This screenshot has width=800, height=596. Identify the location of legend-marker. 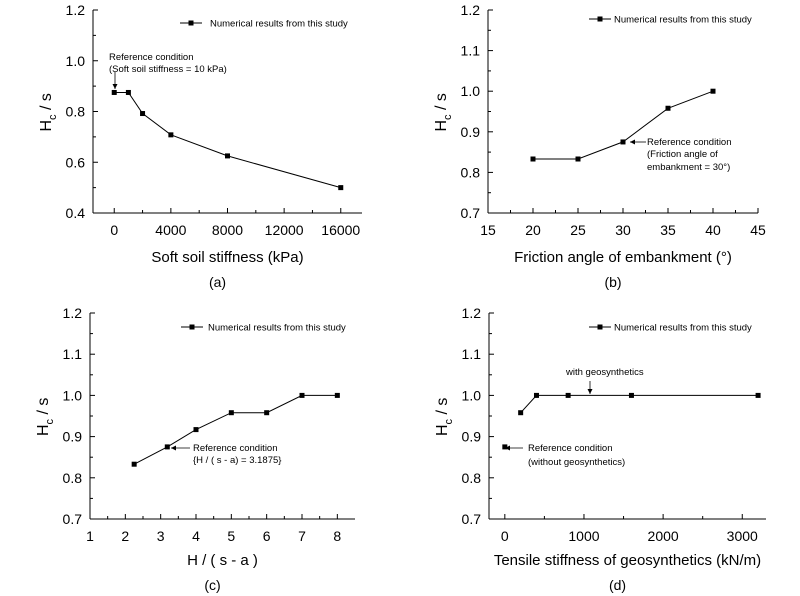
(600, 327).